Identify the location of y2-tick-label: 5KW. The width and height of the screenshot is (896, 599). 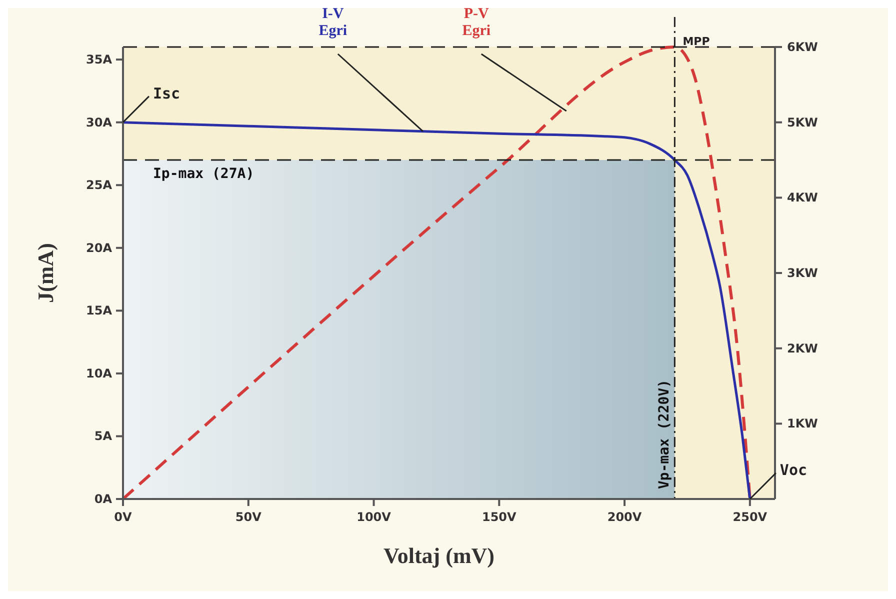
(802, 122).